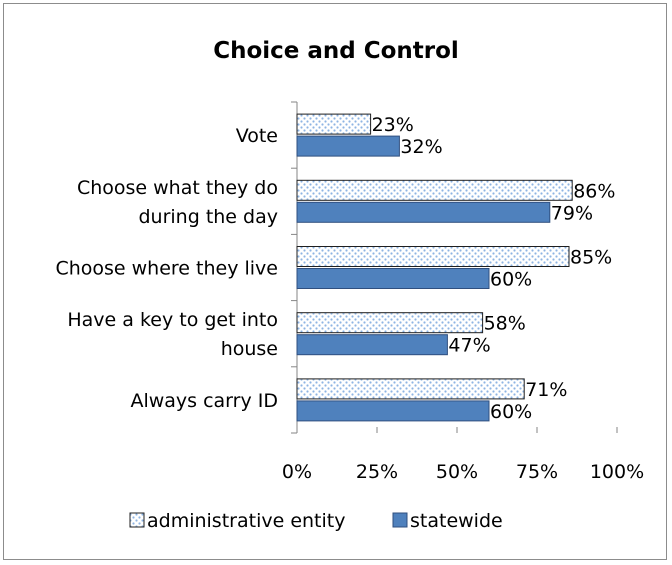 The width and height of the screenshot is (672, 565). What do you see at coordinates (393, 125) in the screenshot?
I see `data-label: 23%` at bounding box center [393, 125].